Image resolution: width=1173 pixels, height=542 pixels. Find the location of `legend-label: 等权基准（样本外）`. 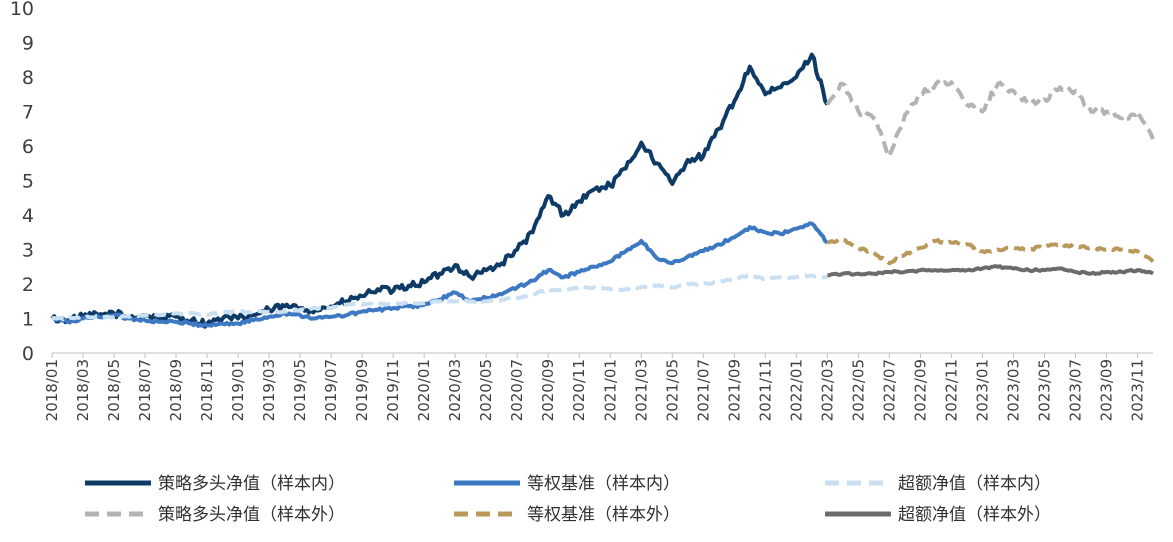

legend-label: 等权基准（样本外） is located at coordinates (603, 515).